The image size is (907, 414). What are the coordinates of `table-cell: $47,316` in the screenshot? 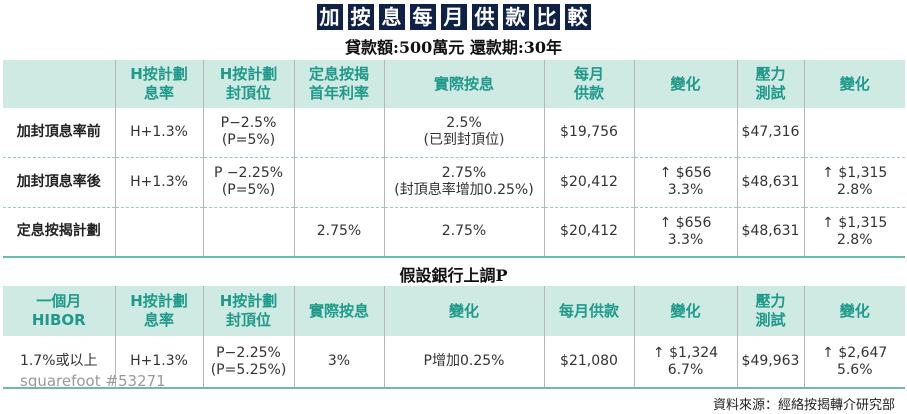 It's located at (771, 133).